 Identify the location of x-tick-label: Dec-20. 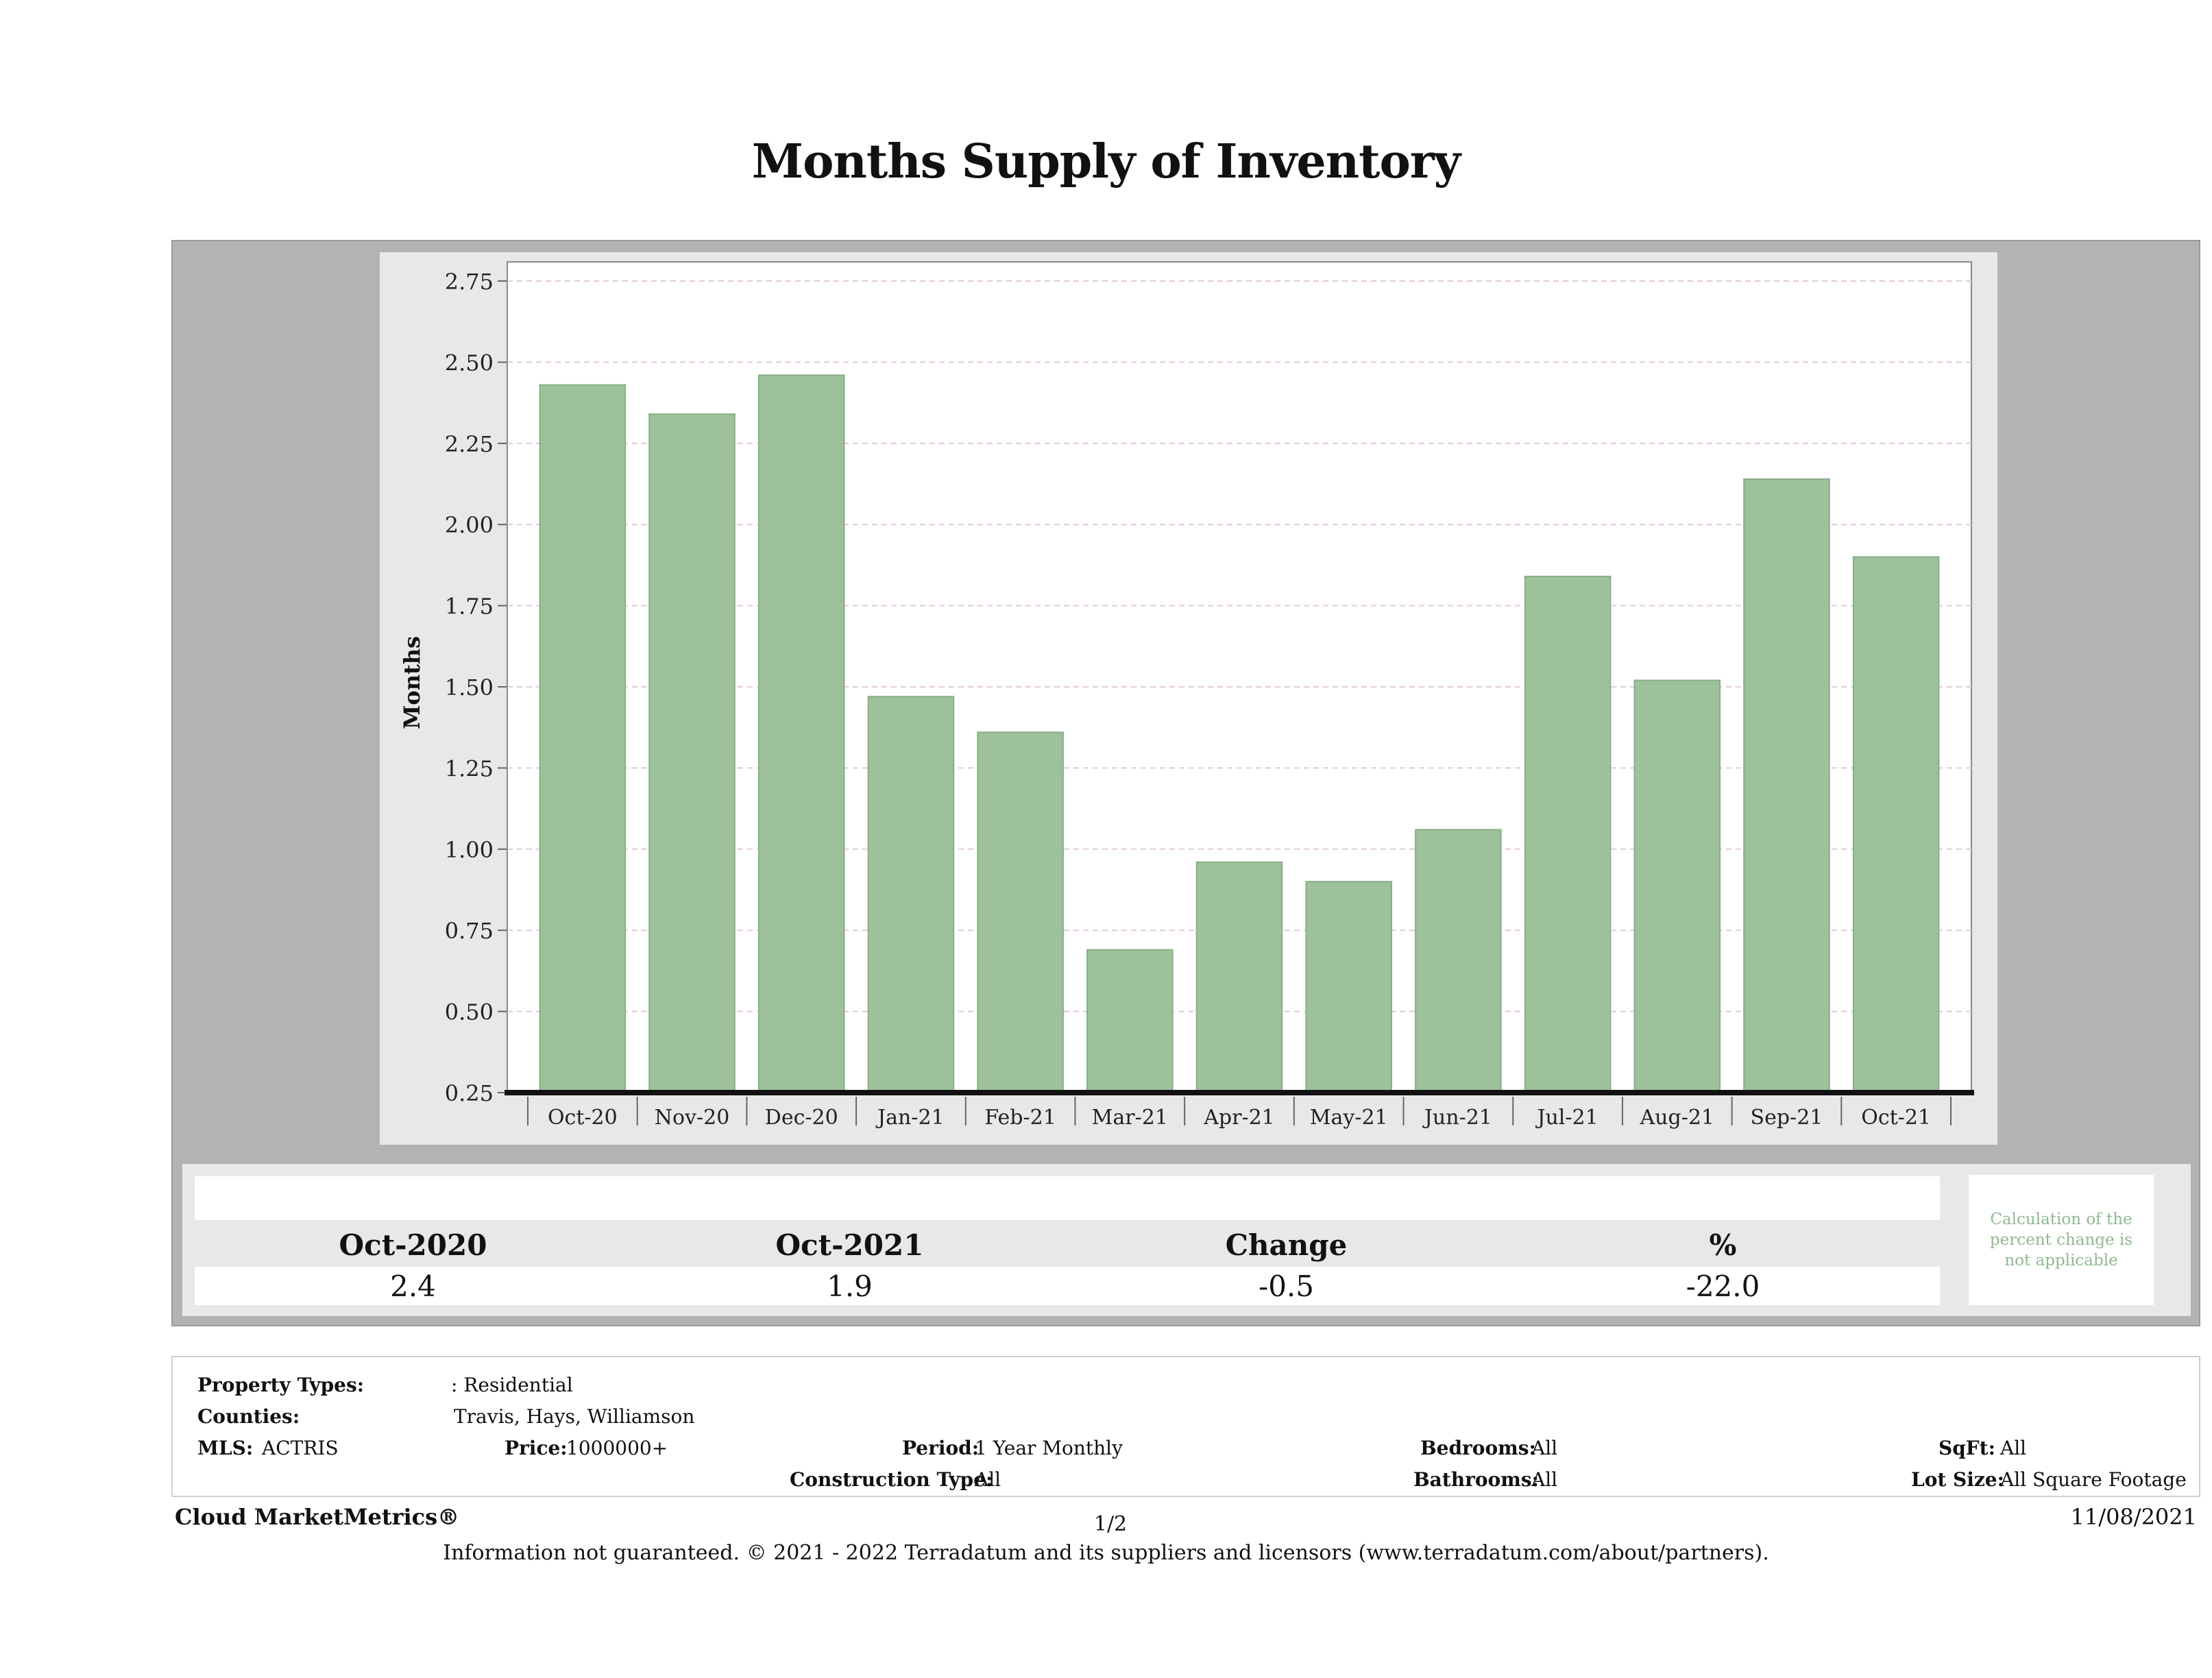
(801, 1118).